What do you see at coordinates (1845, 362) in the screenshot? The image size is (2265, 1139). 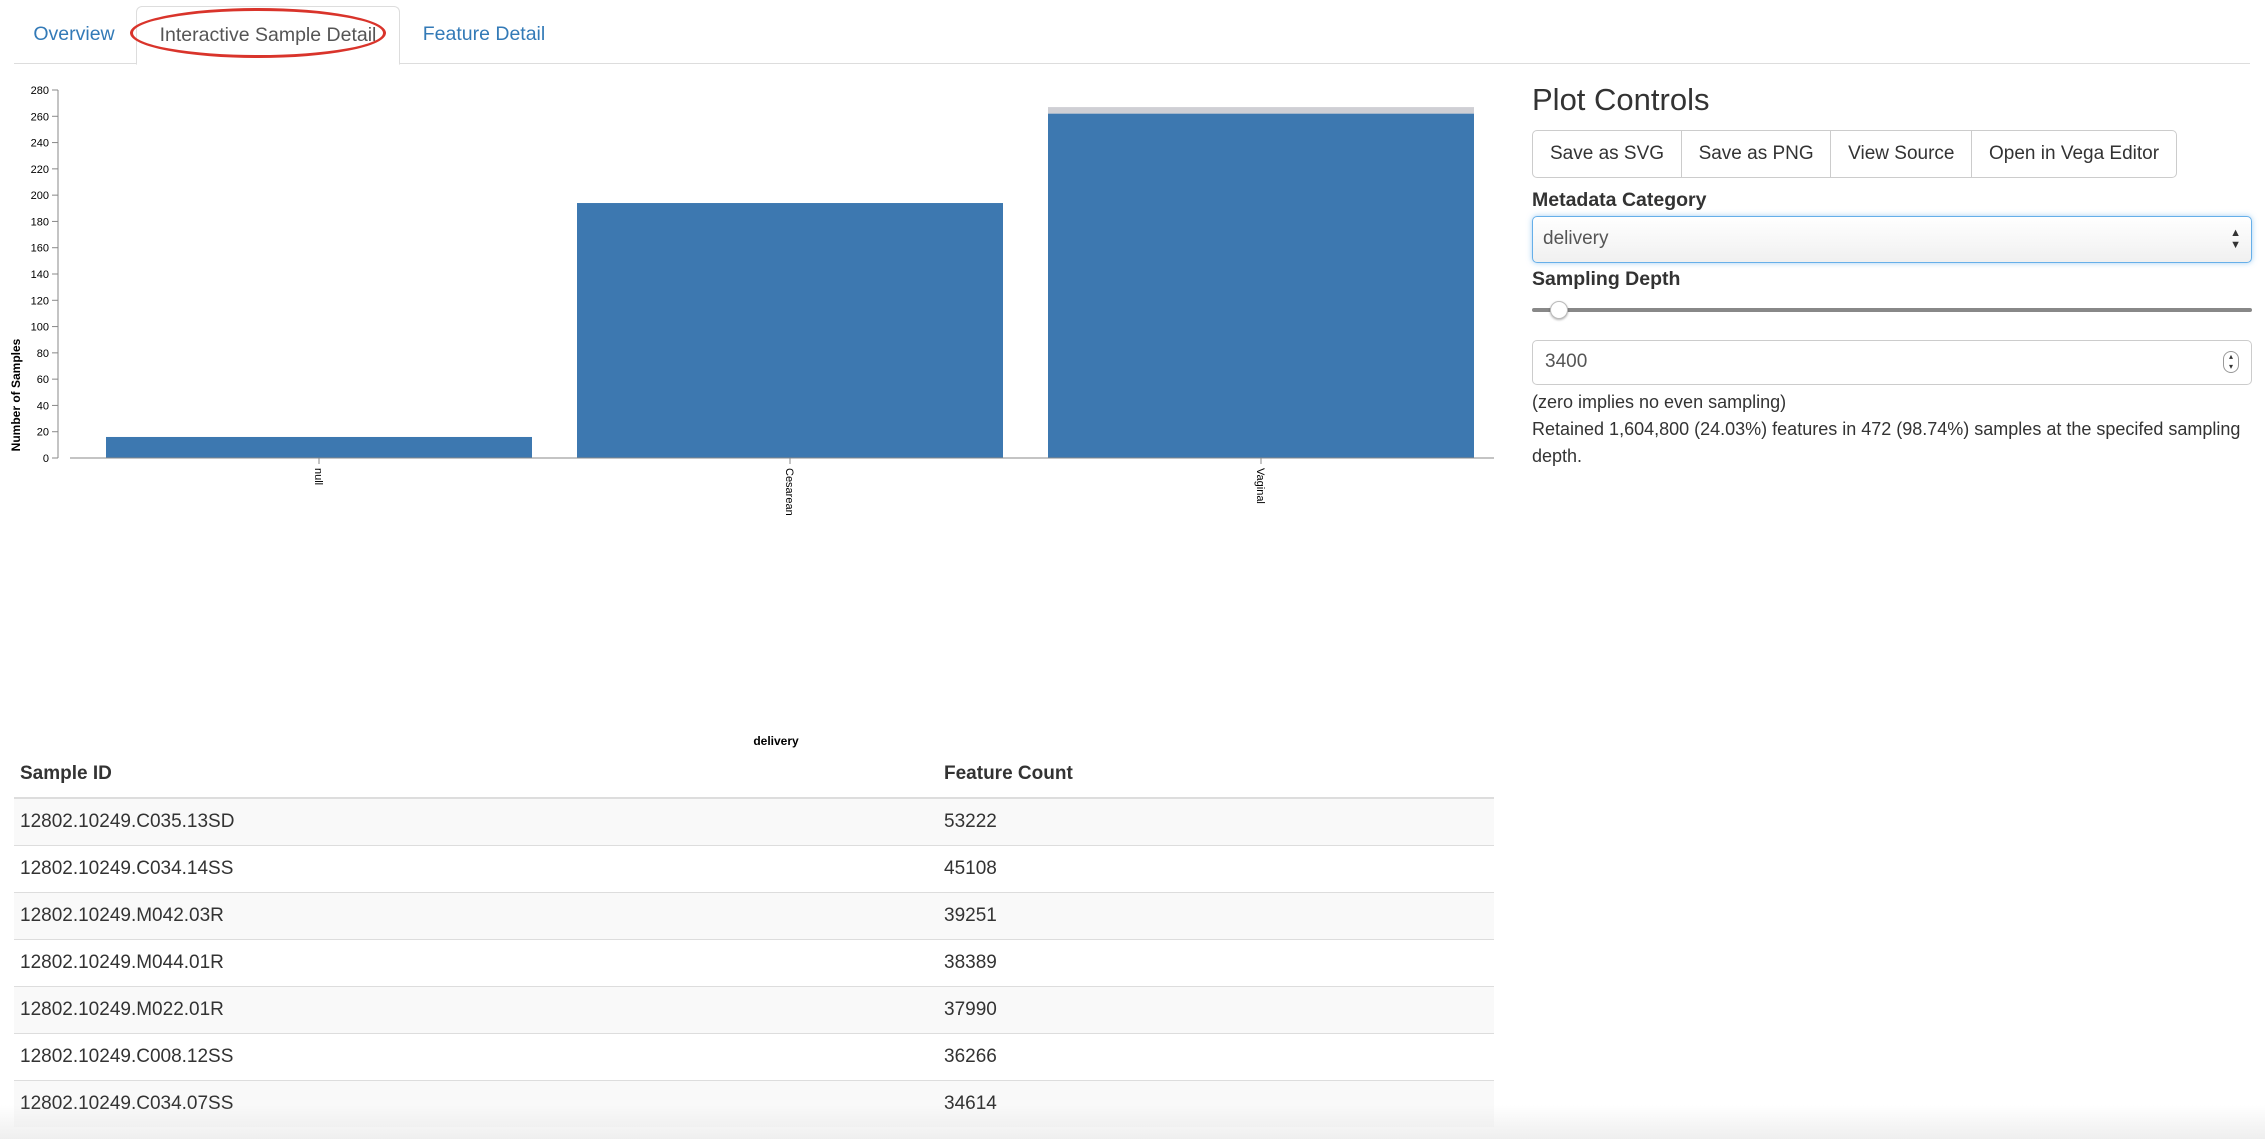 I see `sampling-depth-value` at bounding box center [1845, 362].